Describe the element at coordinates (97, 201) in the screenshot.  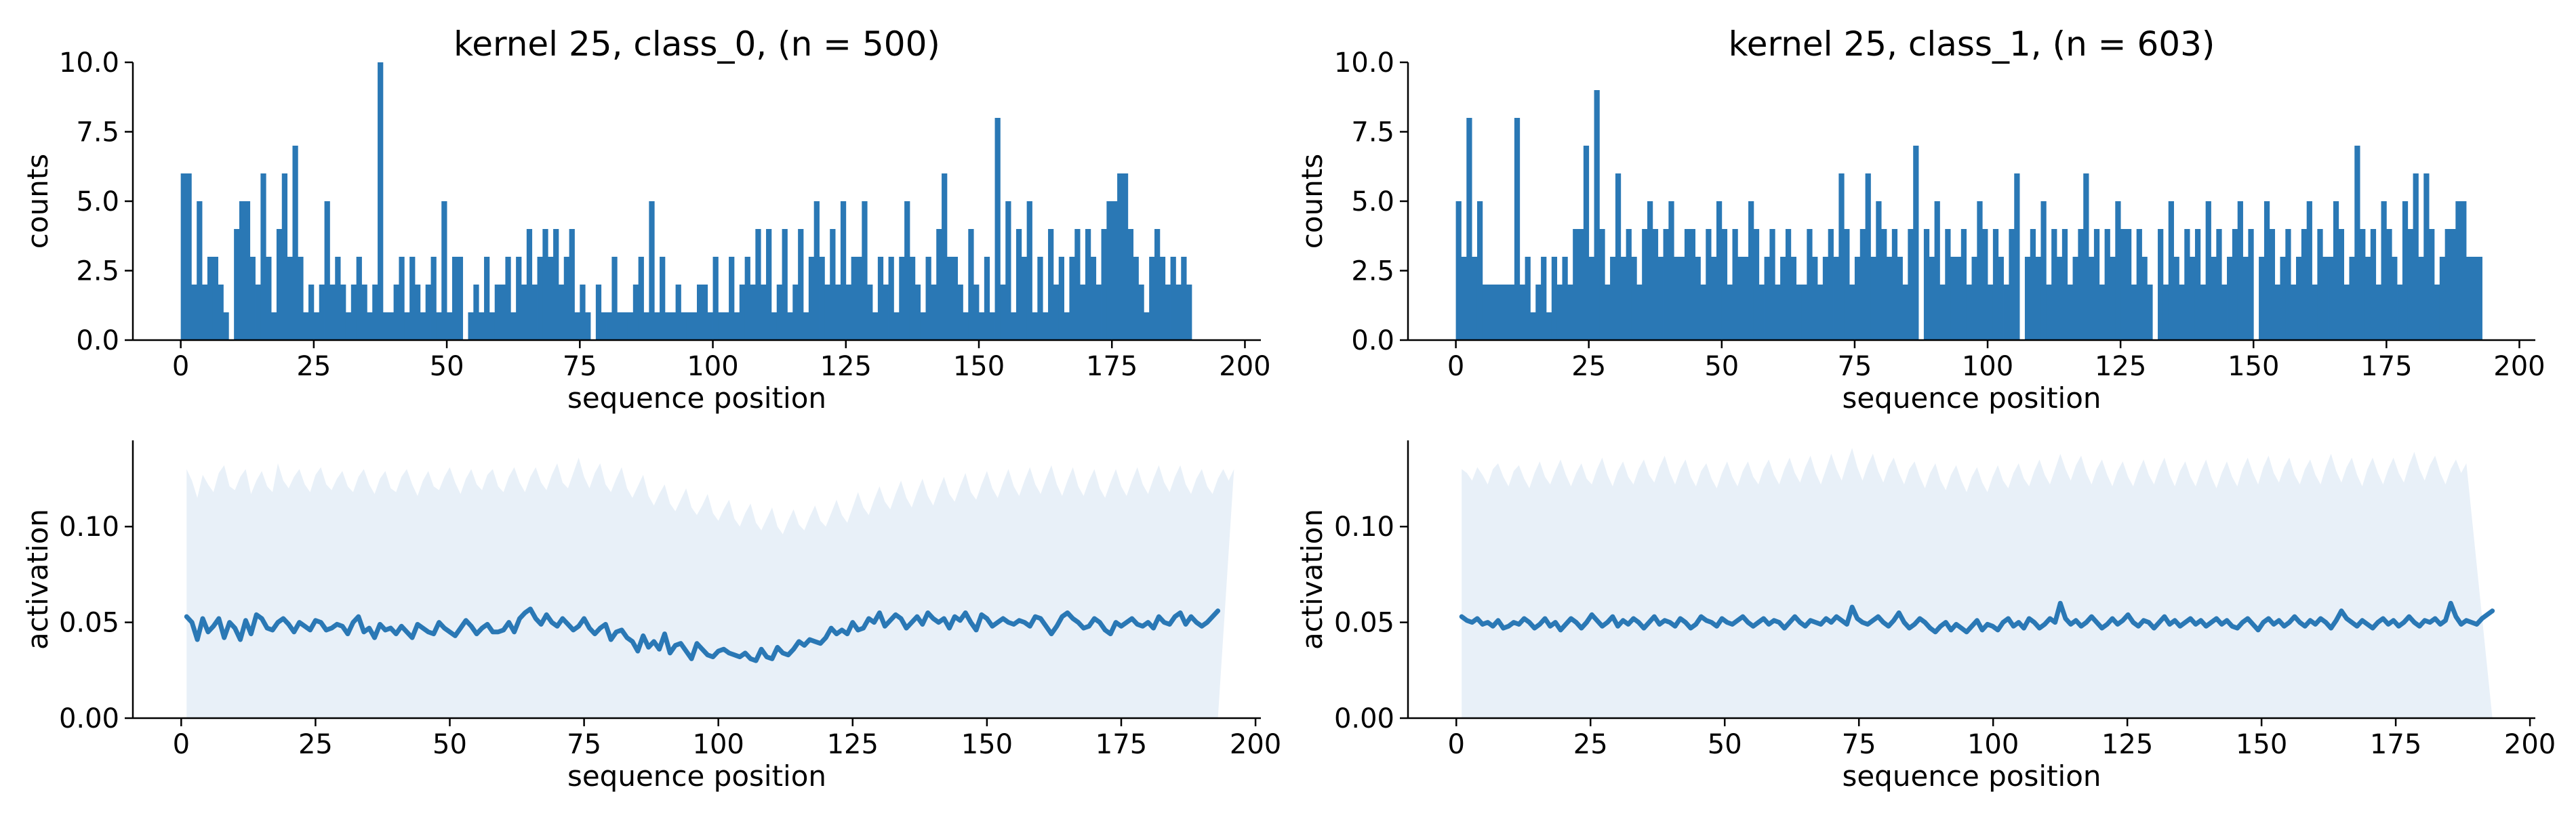
I see `y-tick-label: 5.0` at that location.